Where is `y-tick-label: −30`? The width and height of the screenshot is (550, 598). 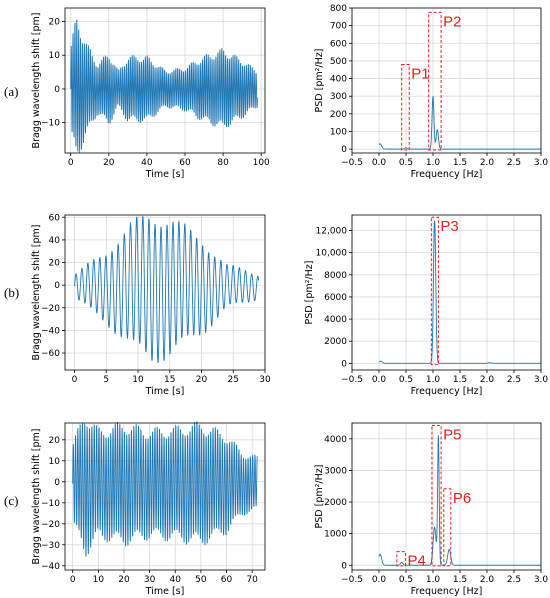
y-tick-label: −30 is located at coordinates (50, 546).